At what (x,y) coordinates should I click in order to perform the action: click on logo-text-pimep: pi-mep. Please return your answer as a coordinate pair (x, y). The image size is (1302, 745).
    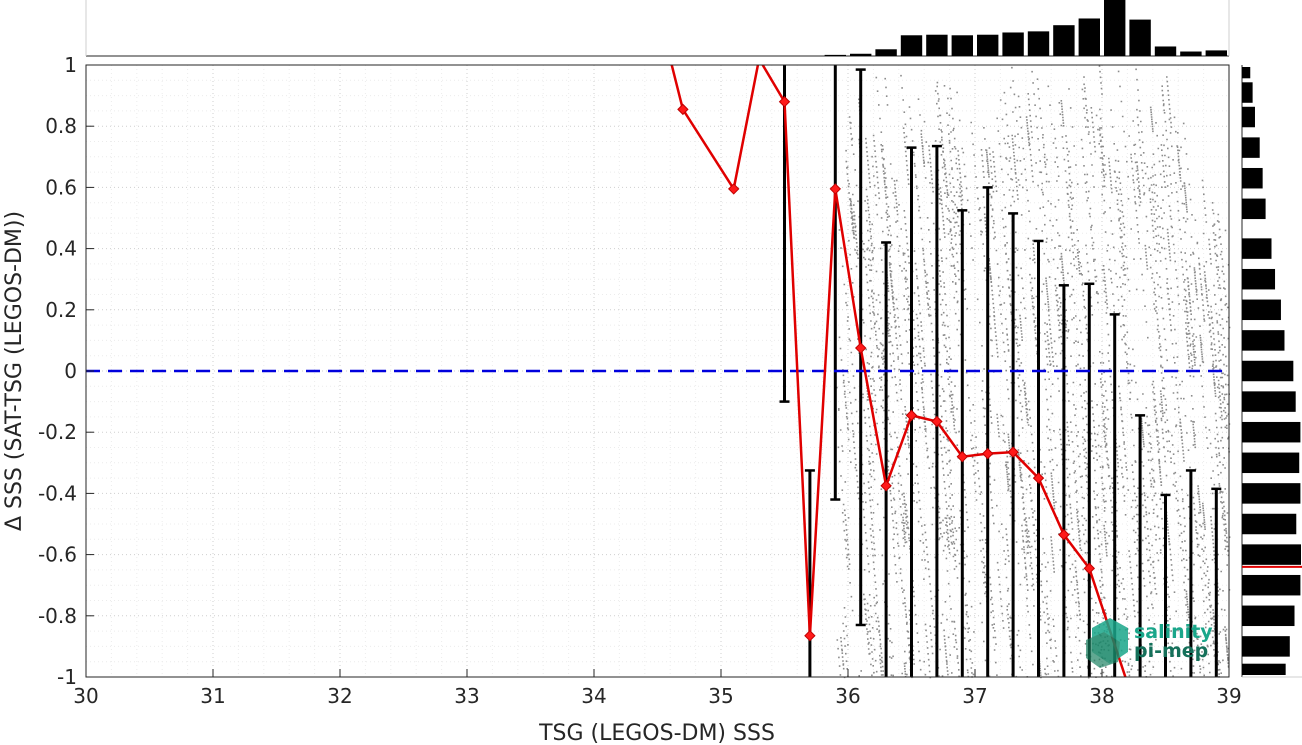
    Looking at the image, I should click on (1171, 651).